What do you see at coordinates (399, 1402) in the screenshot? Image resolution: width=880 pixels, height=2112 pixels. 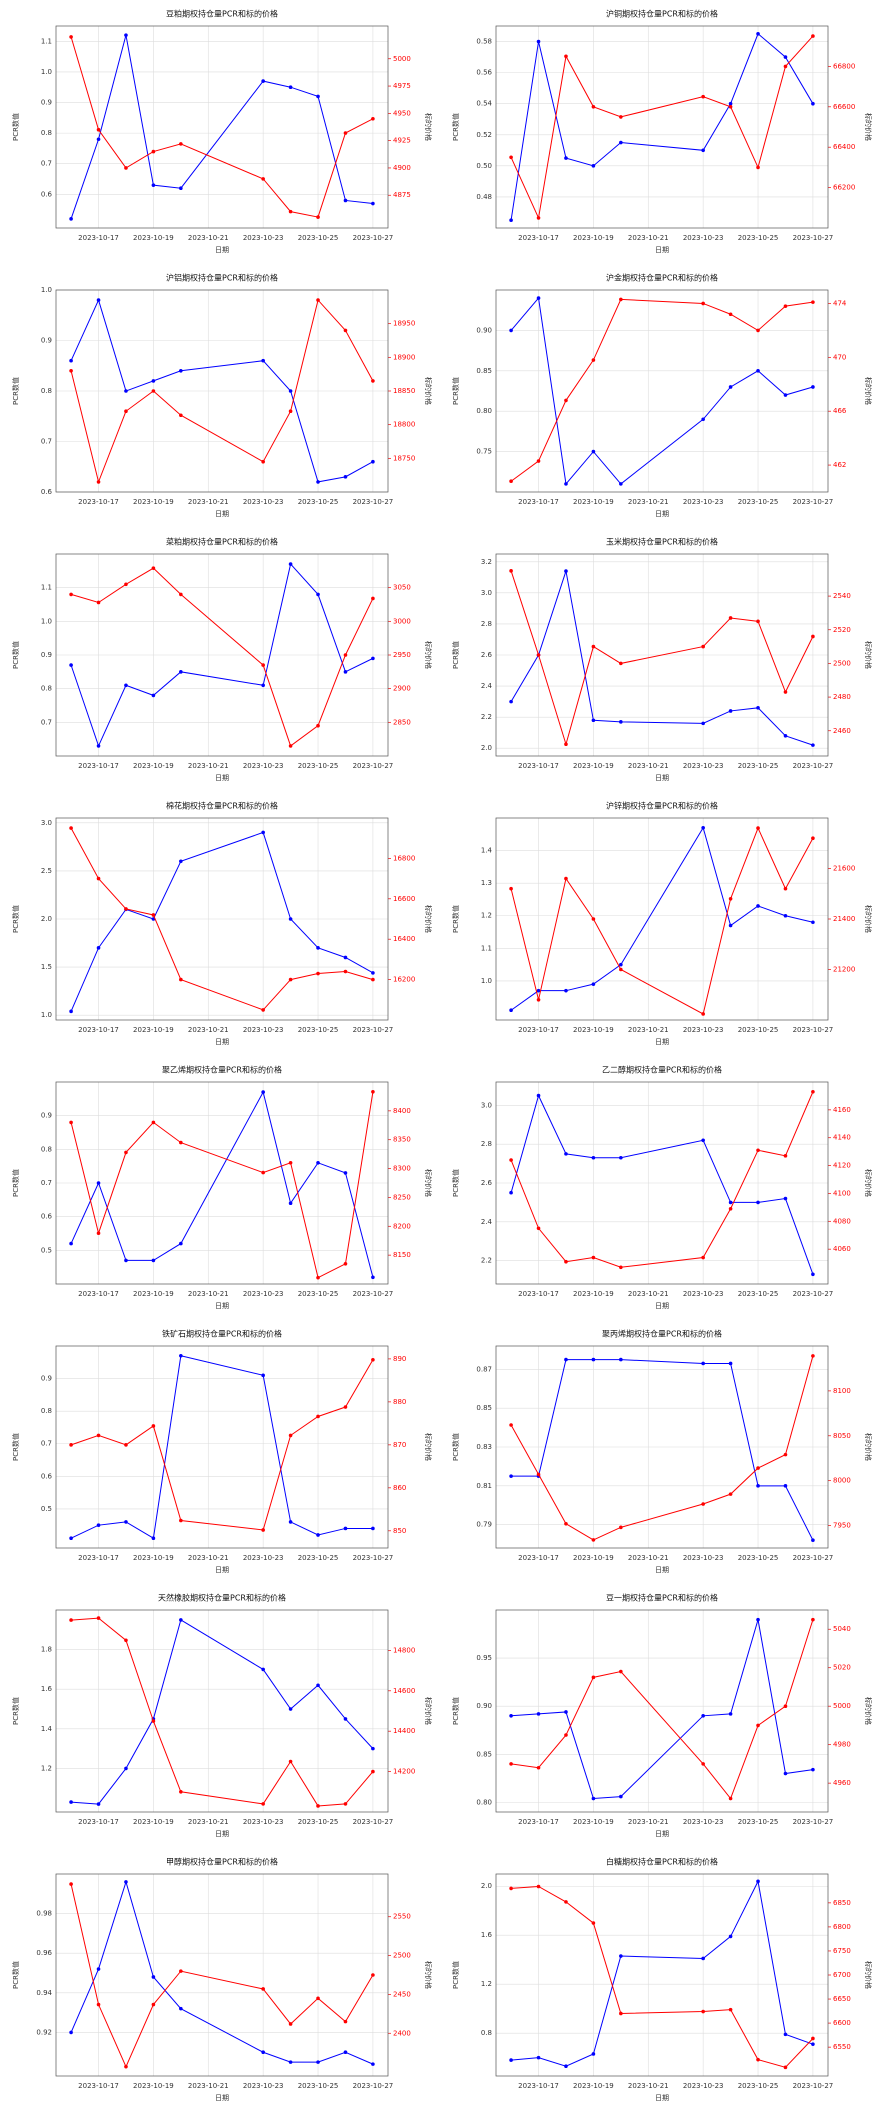 I see `y2-tick-label: 880` at bounding box center [399, 1402].